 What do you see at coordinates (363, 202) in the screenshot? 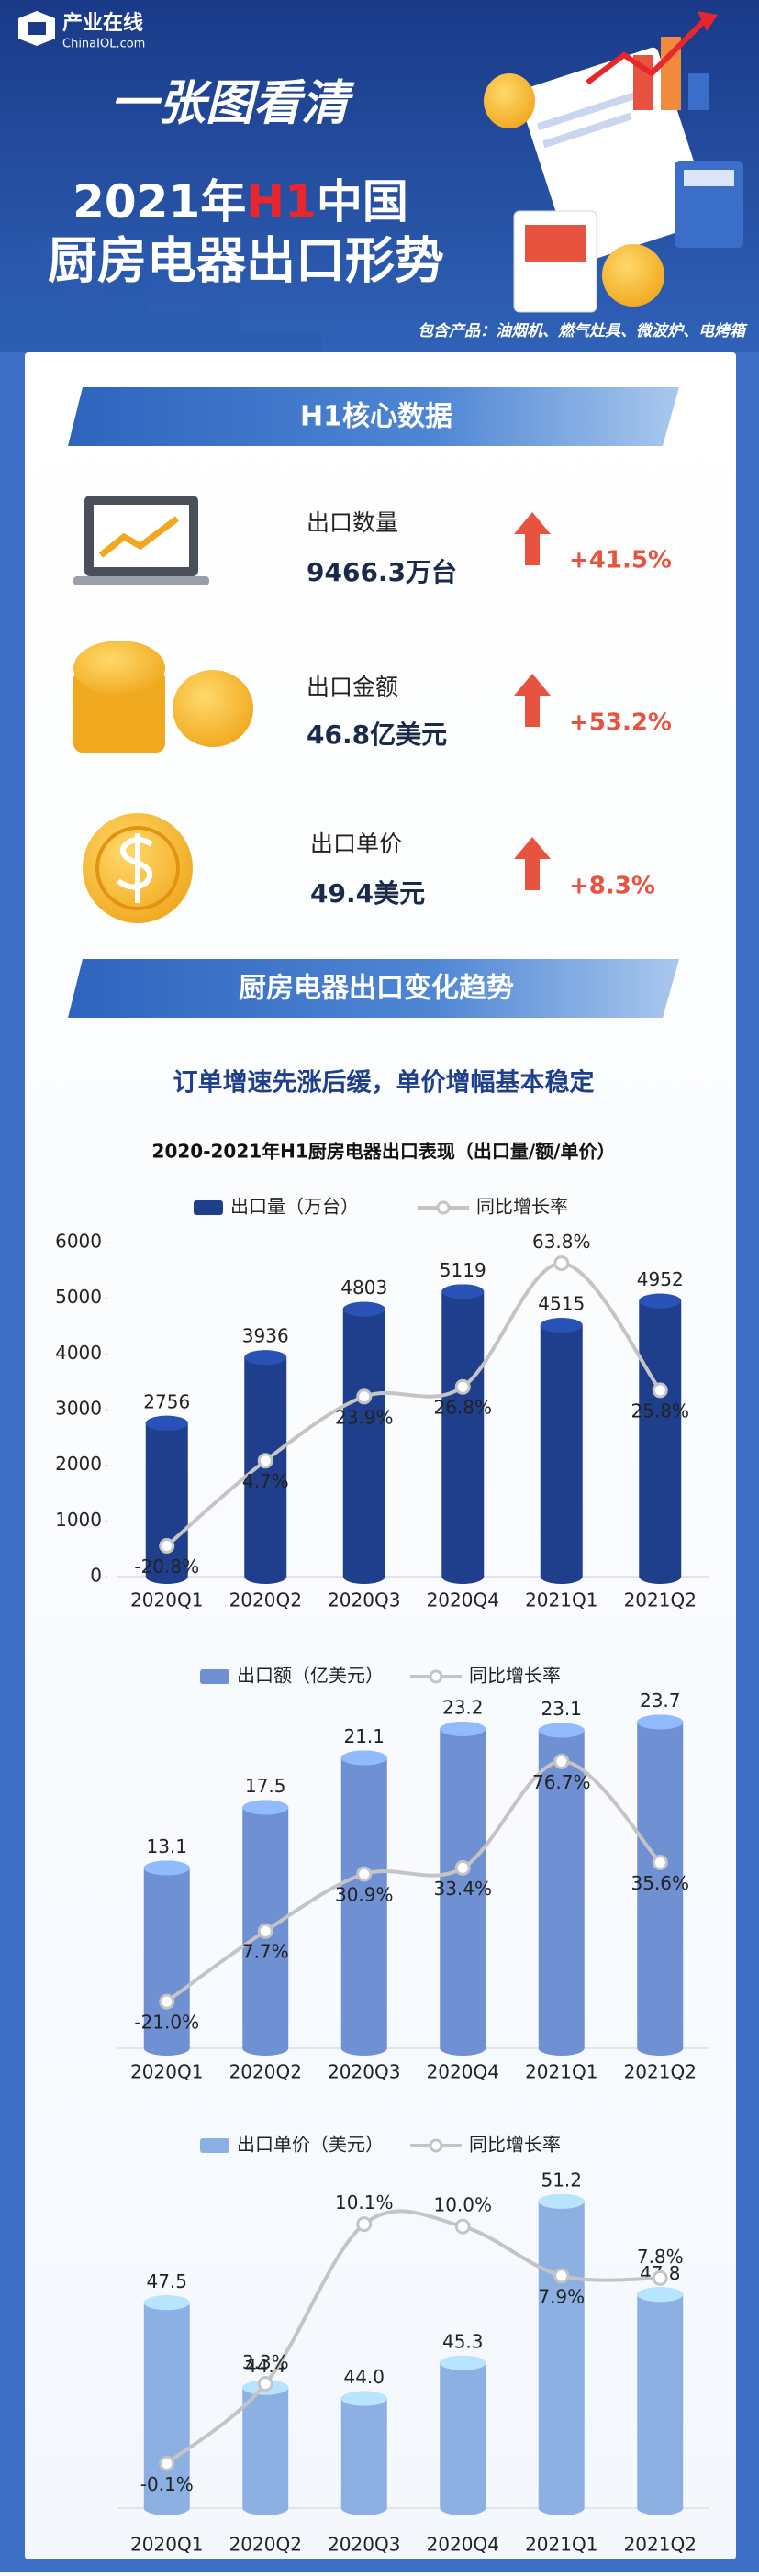
I see `title-part: 中国` at bounding box center [363, 202].